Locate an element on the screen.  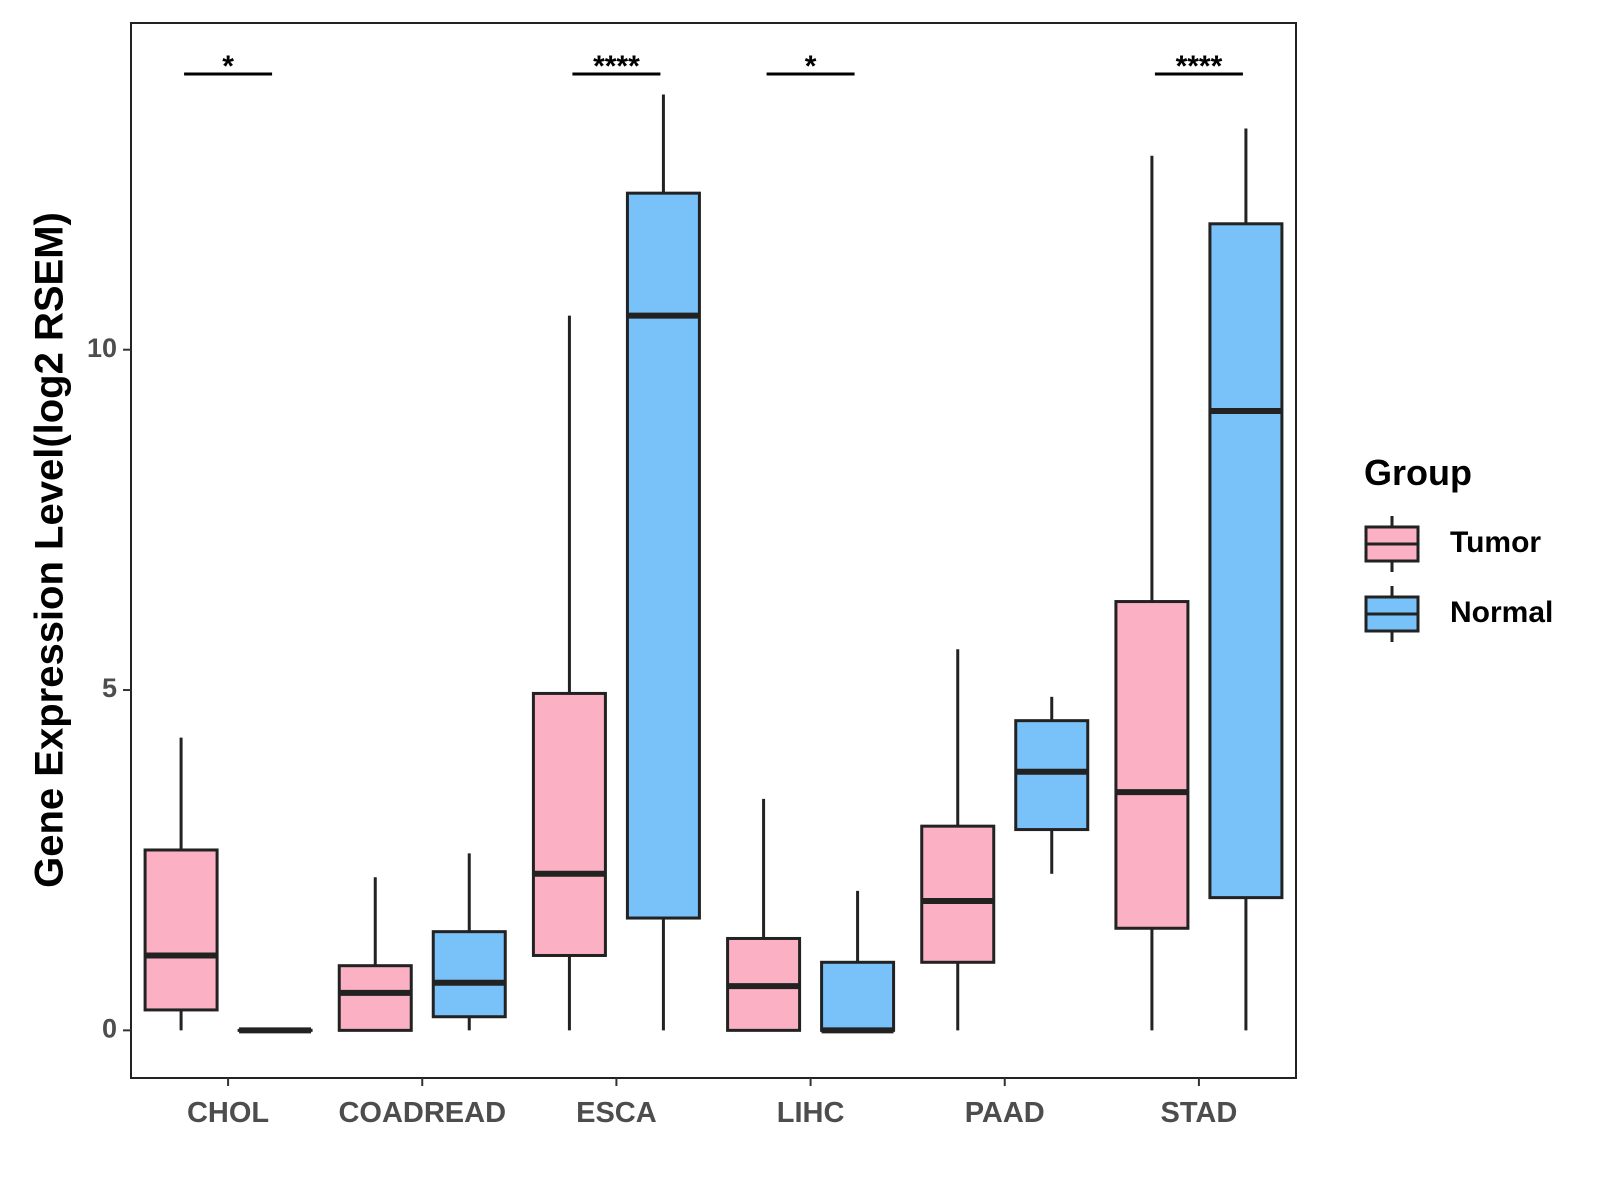
significance-annotations: * **** * **** is located at coordinates (713, 66).